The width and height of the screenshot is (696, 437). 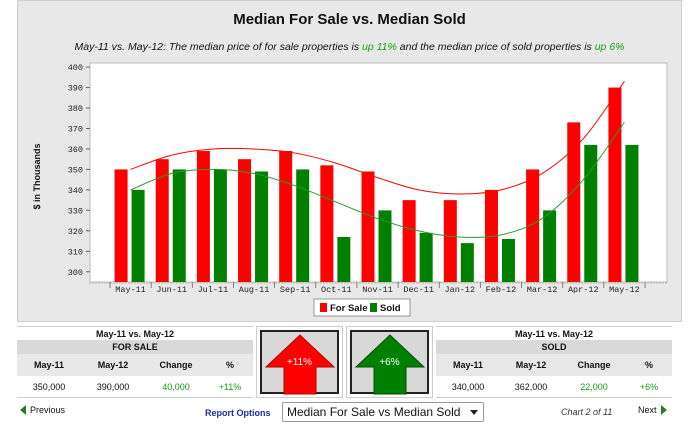 I want to click on legend-box, so click(x=362, y=307).